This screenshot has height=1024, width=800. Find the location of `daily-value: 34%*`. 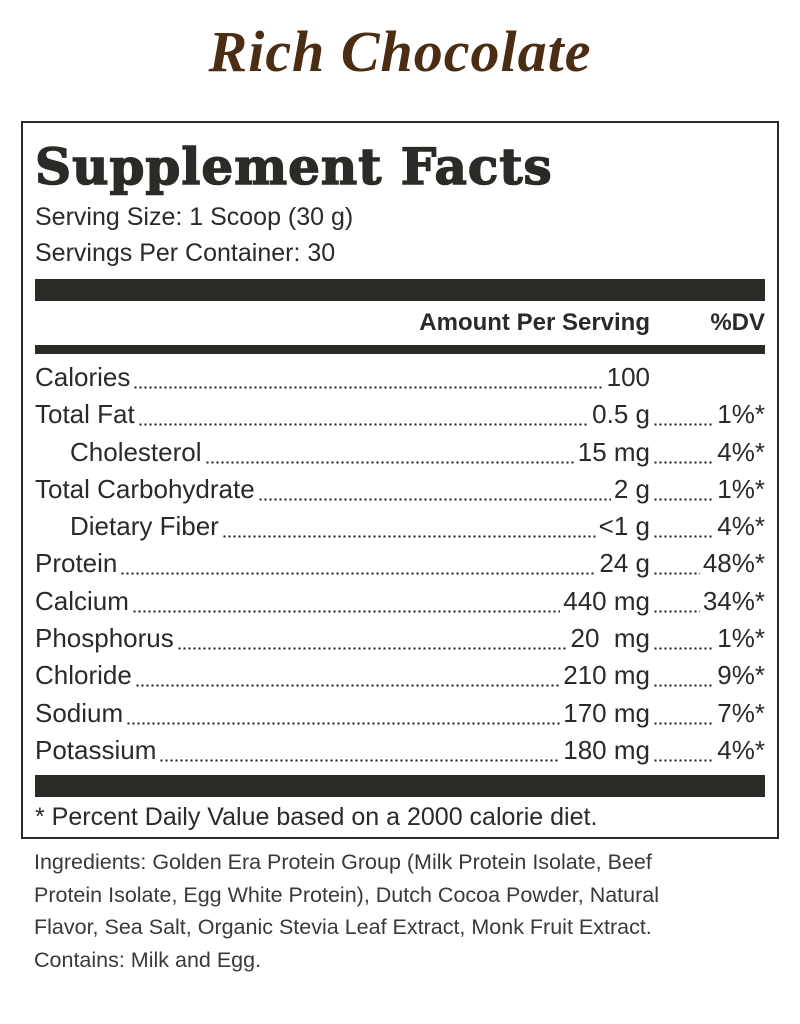

daily-value: 34%* is located at coordinates (733, 600).